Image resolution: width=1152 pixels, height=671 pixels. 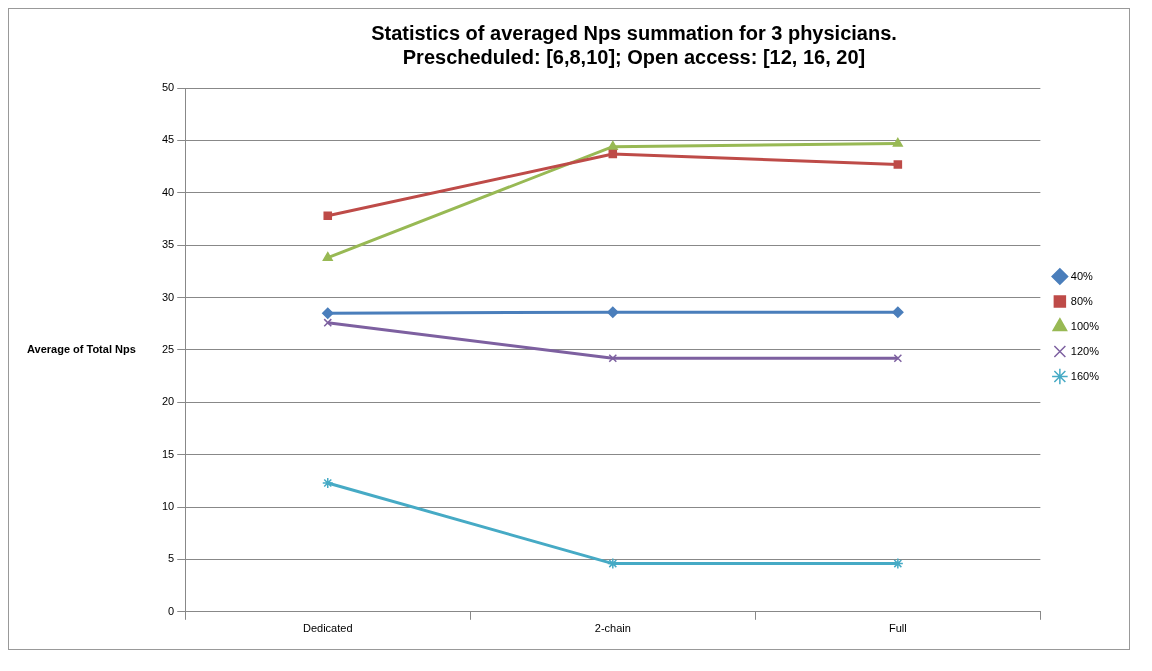 I want to click on y-tick-label: 5, so click(x=171, y=558).